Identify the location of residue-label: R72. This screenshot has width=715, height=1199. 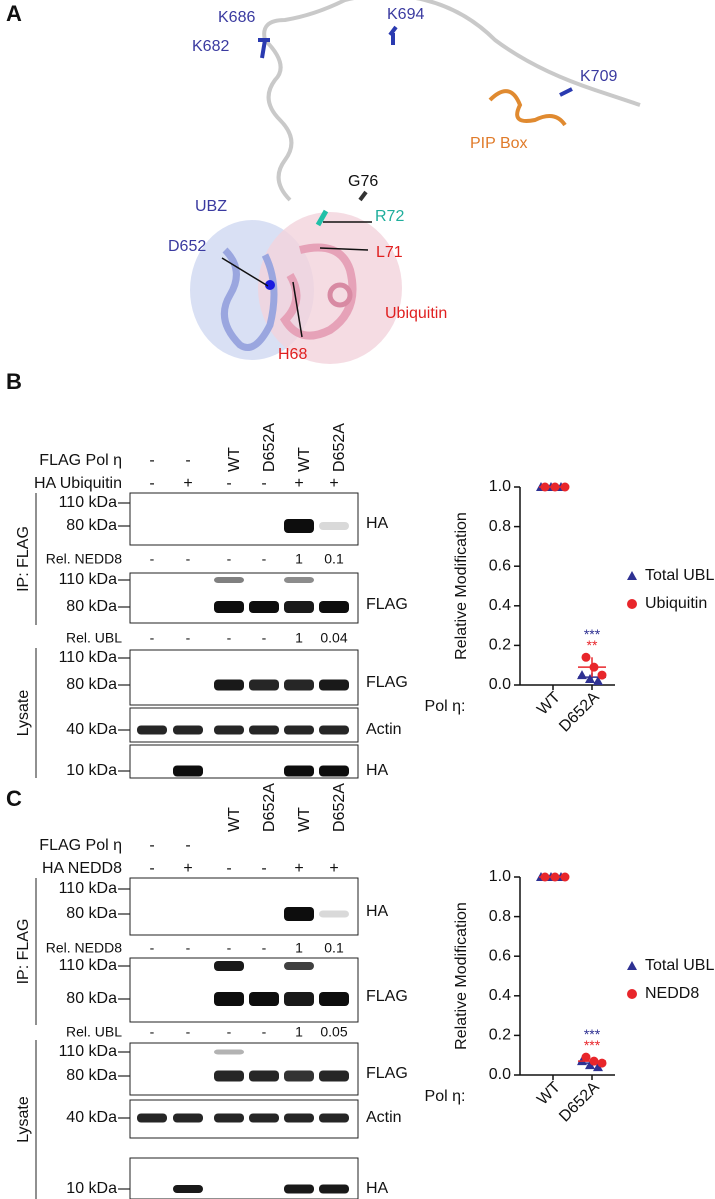
(389, 216).